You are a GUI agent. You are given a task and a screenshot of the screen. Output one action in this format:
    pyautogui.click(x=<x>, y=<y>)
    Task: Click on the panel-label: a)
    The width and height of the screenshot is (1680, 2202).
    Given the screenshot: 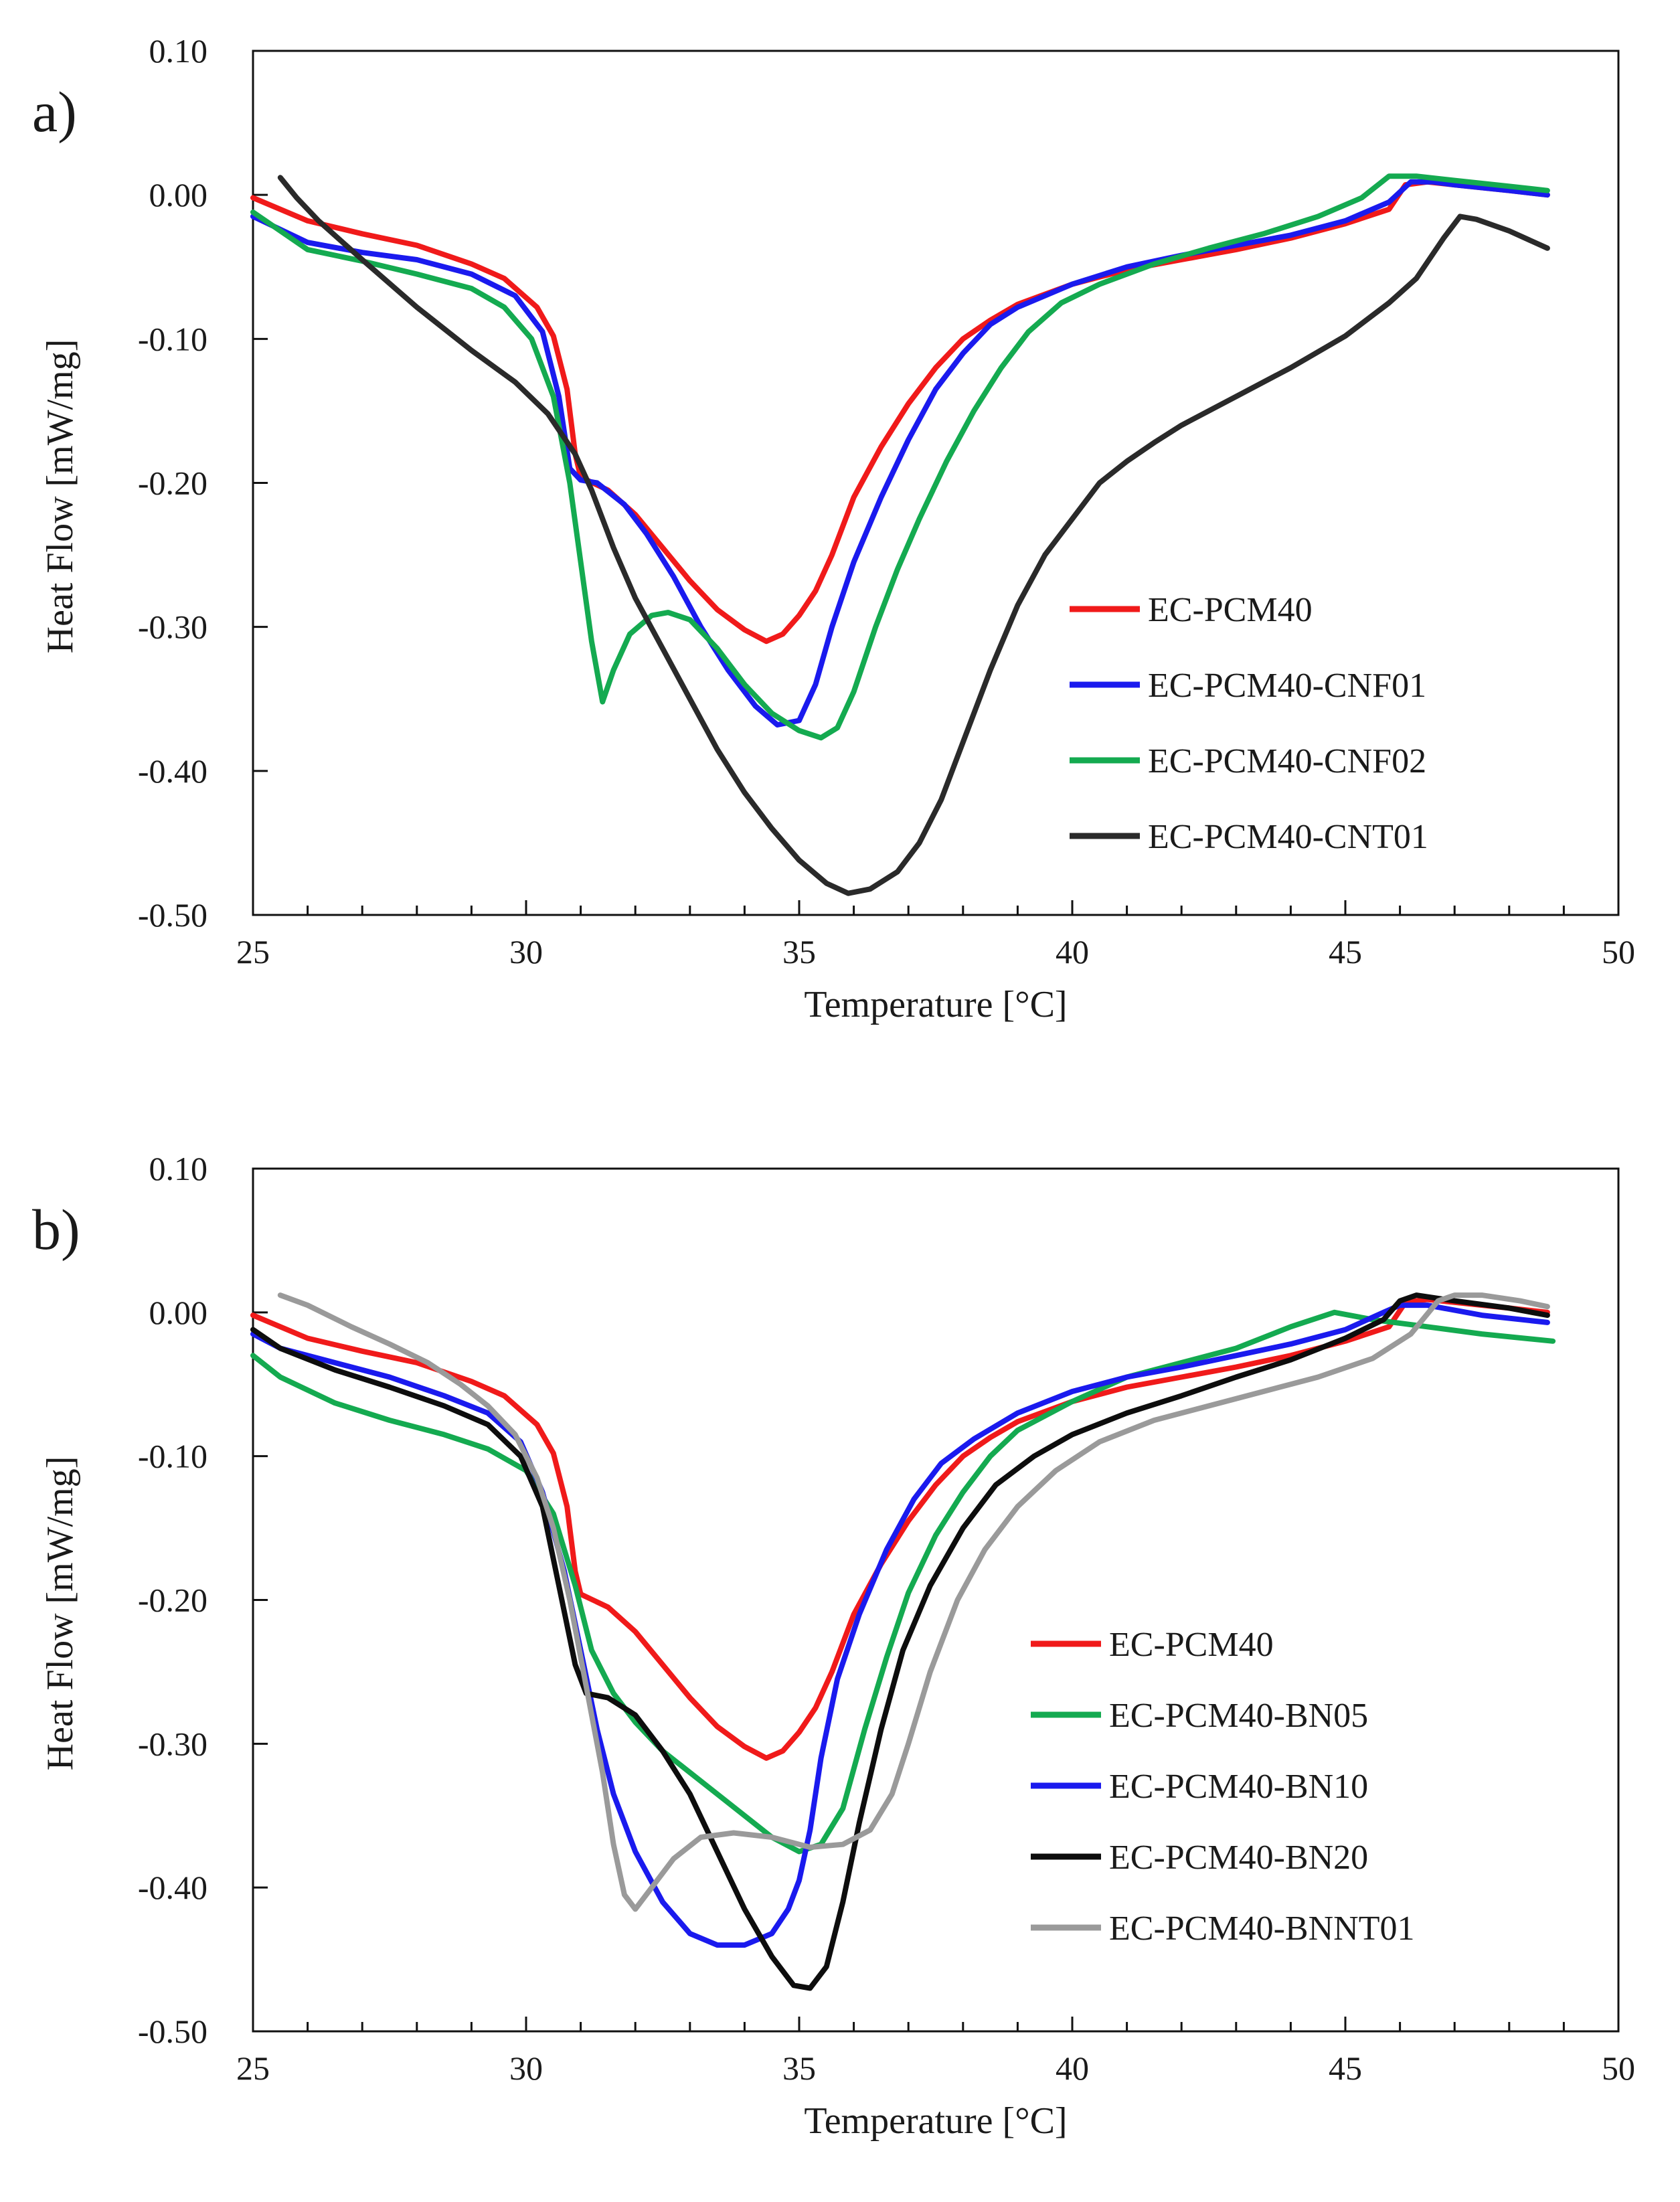 What is the action you would take?
    pyautogui.click(x=54, y=112)
    